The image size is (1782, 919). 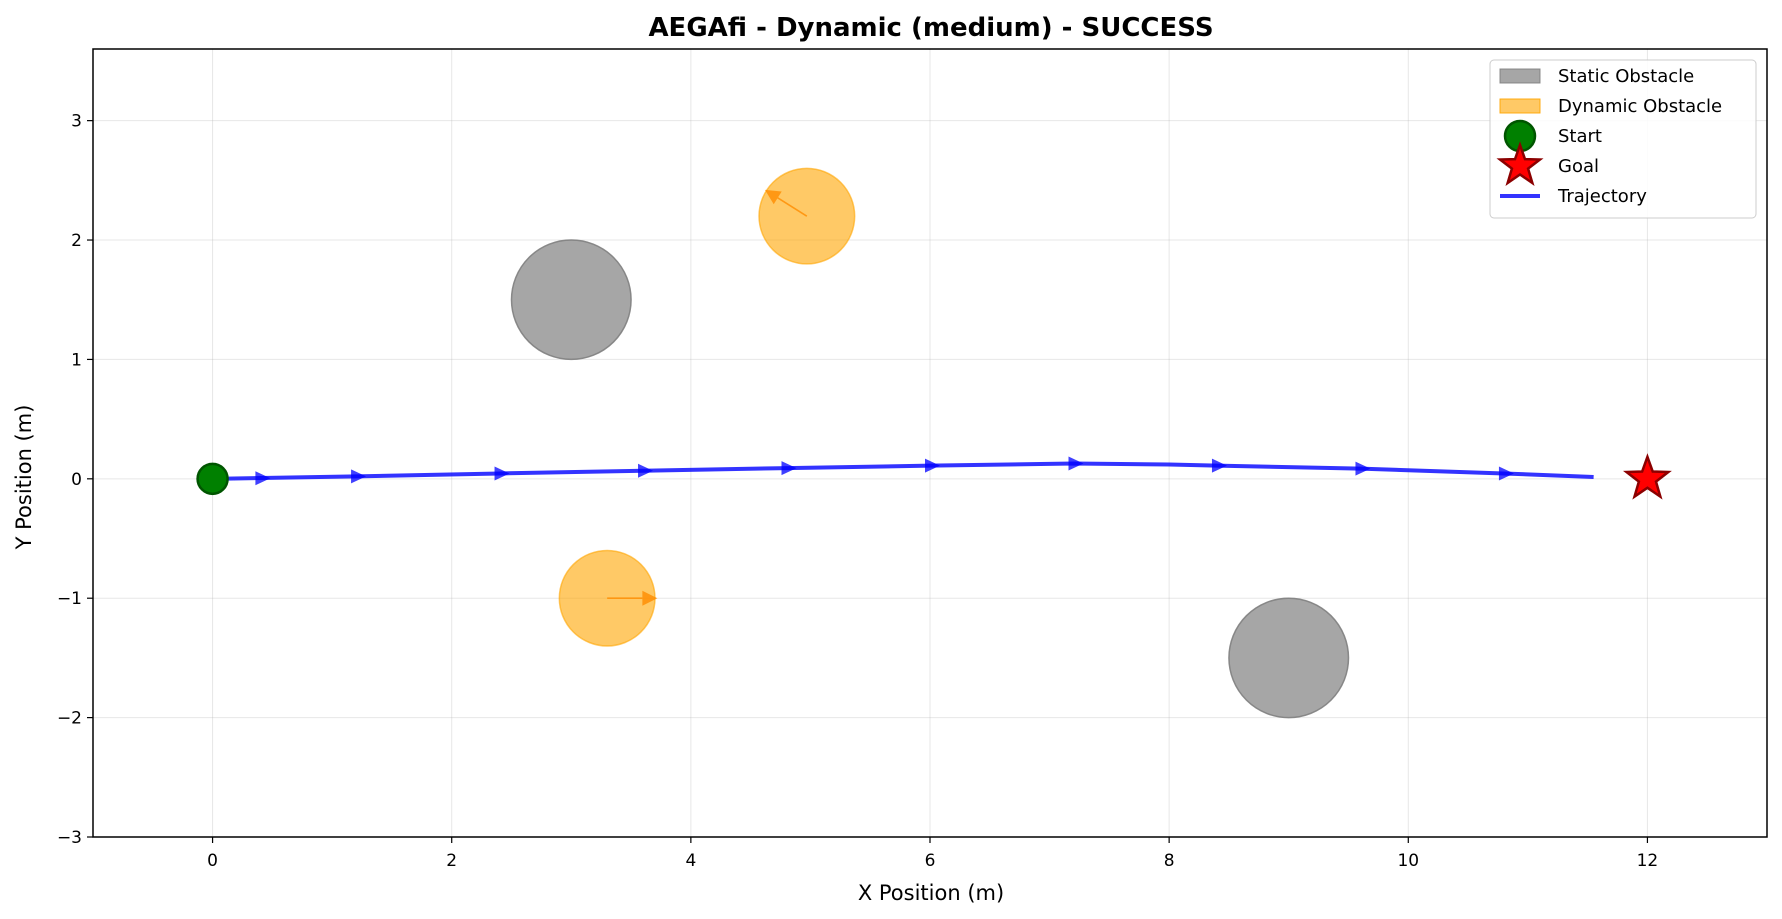 What do you see at coordinates (1169, 861) in the screenshot?
I see `x-tick-label: 8` at bounding box center [1169, 861].